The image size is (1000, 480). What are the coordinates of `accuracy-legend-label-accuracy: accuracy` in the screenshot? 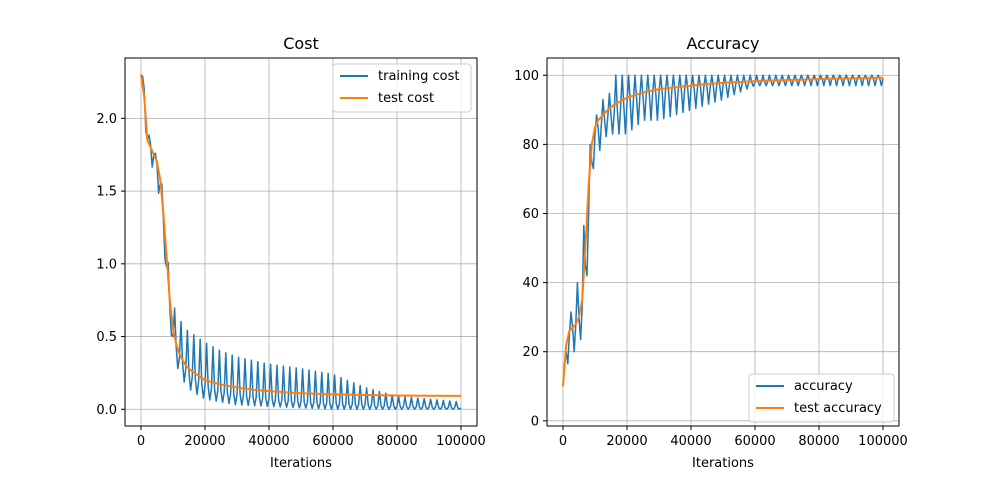 It's located at (823, 386).